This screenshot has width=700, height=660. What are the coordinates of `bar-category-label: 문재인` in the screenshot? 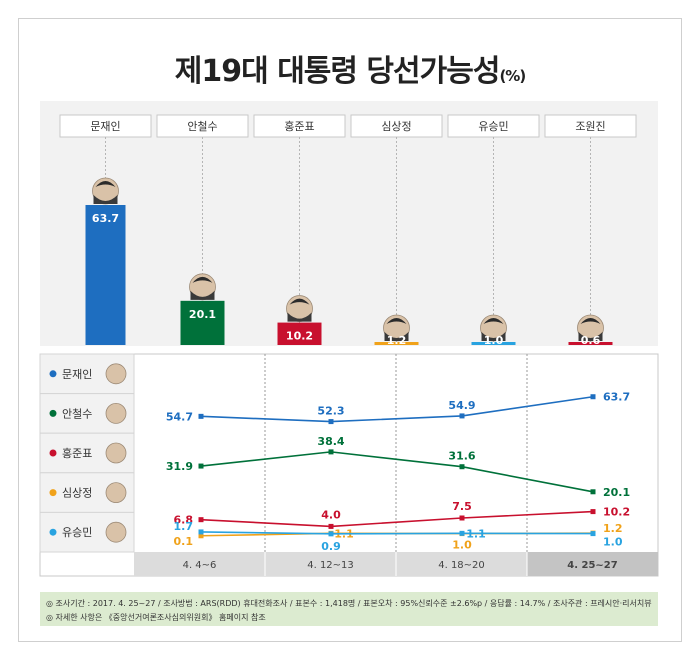 It's located at (105, 126).